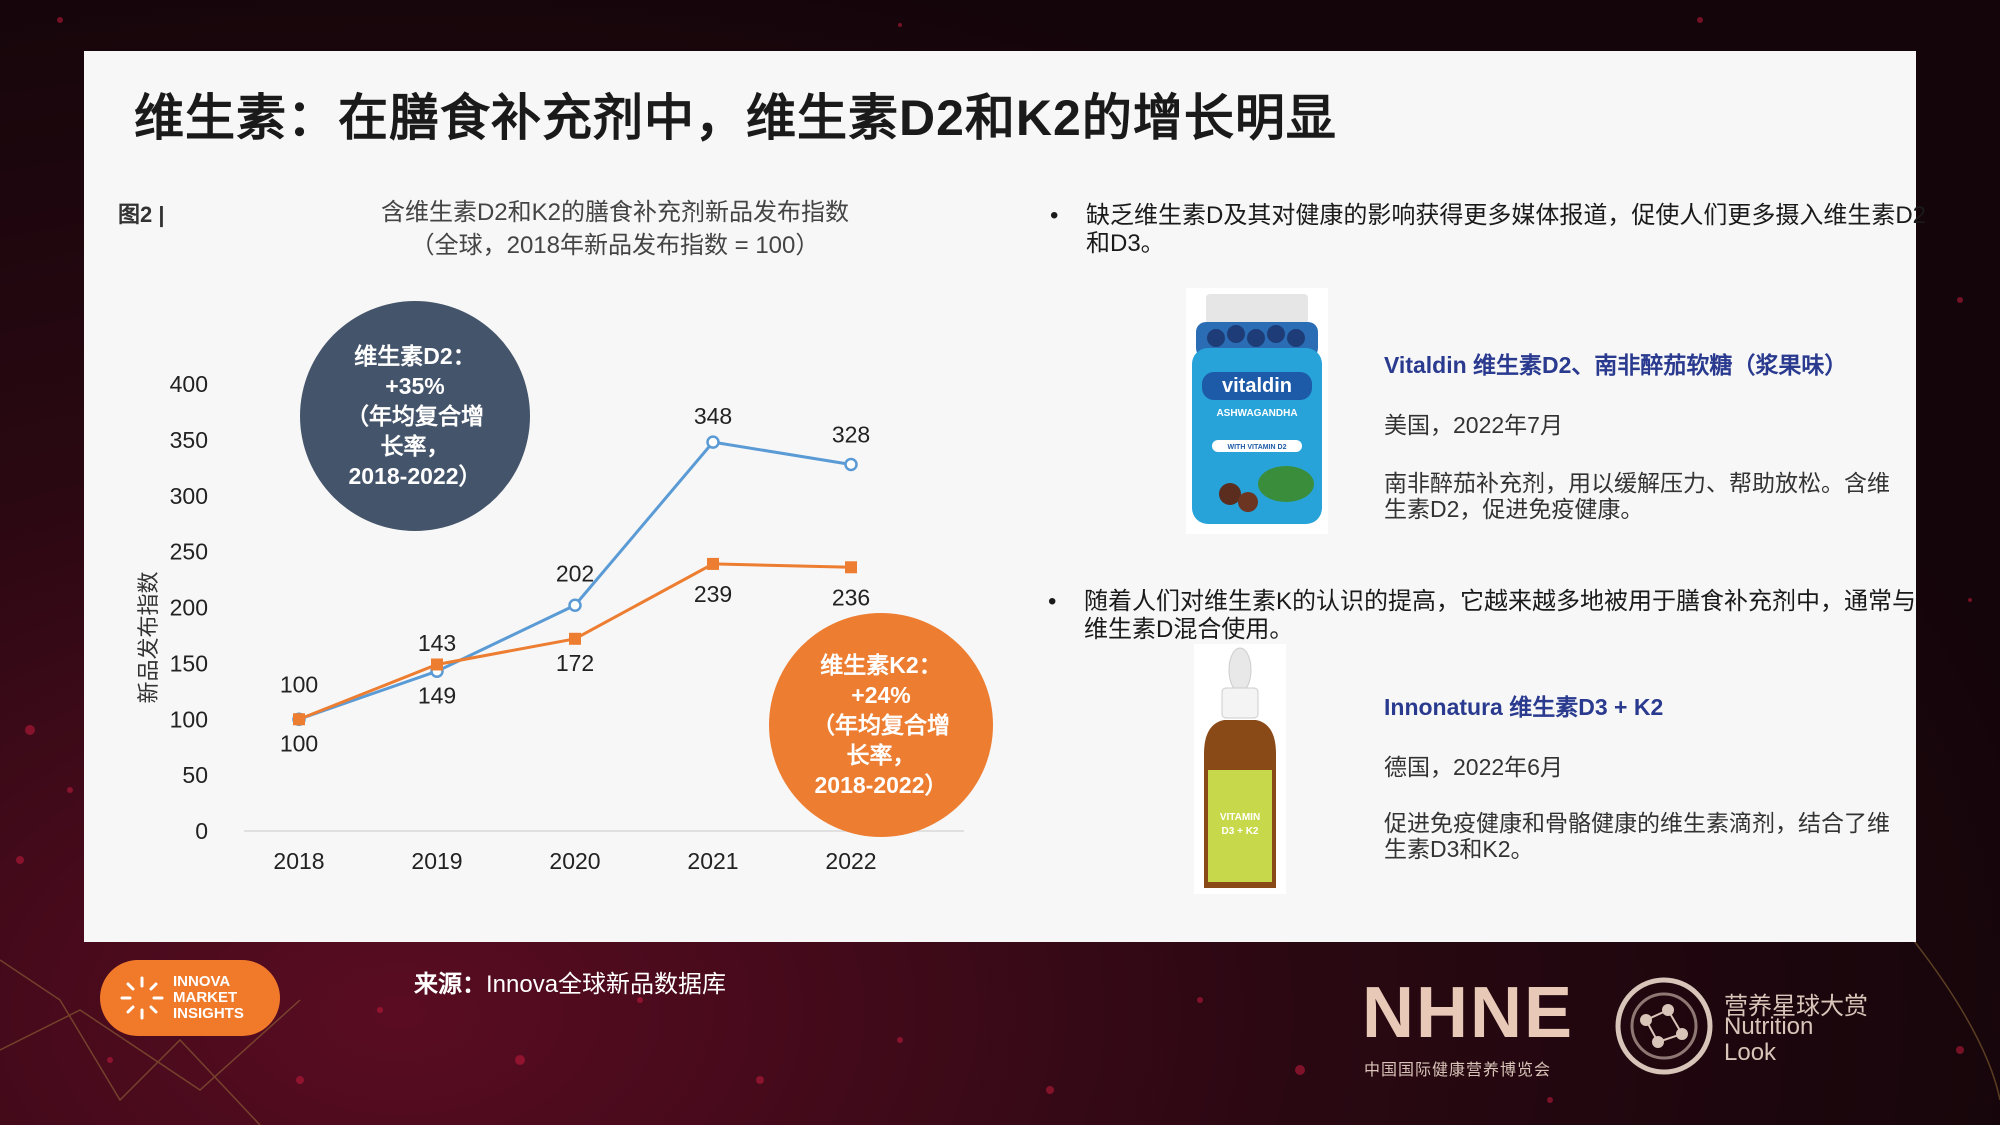 The width and height of the screenshot is (2000, 1125). Describe the element at coordinates (450, 984) in the screenshot. I see `source-label: 来源：` at that location.